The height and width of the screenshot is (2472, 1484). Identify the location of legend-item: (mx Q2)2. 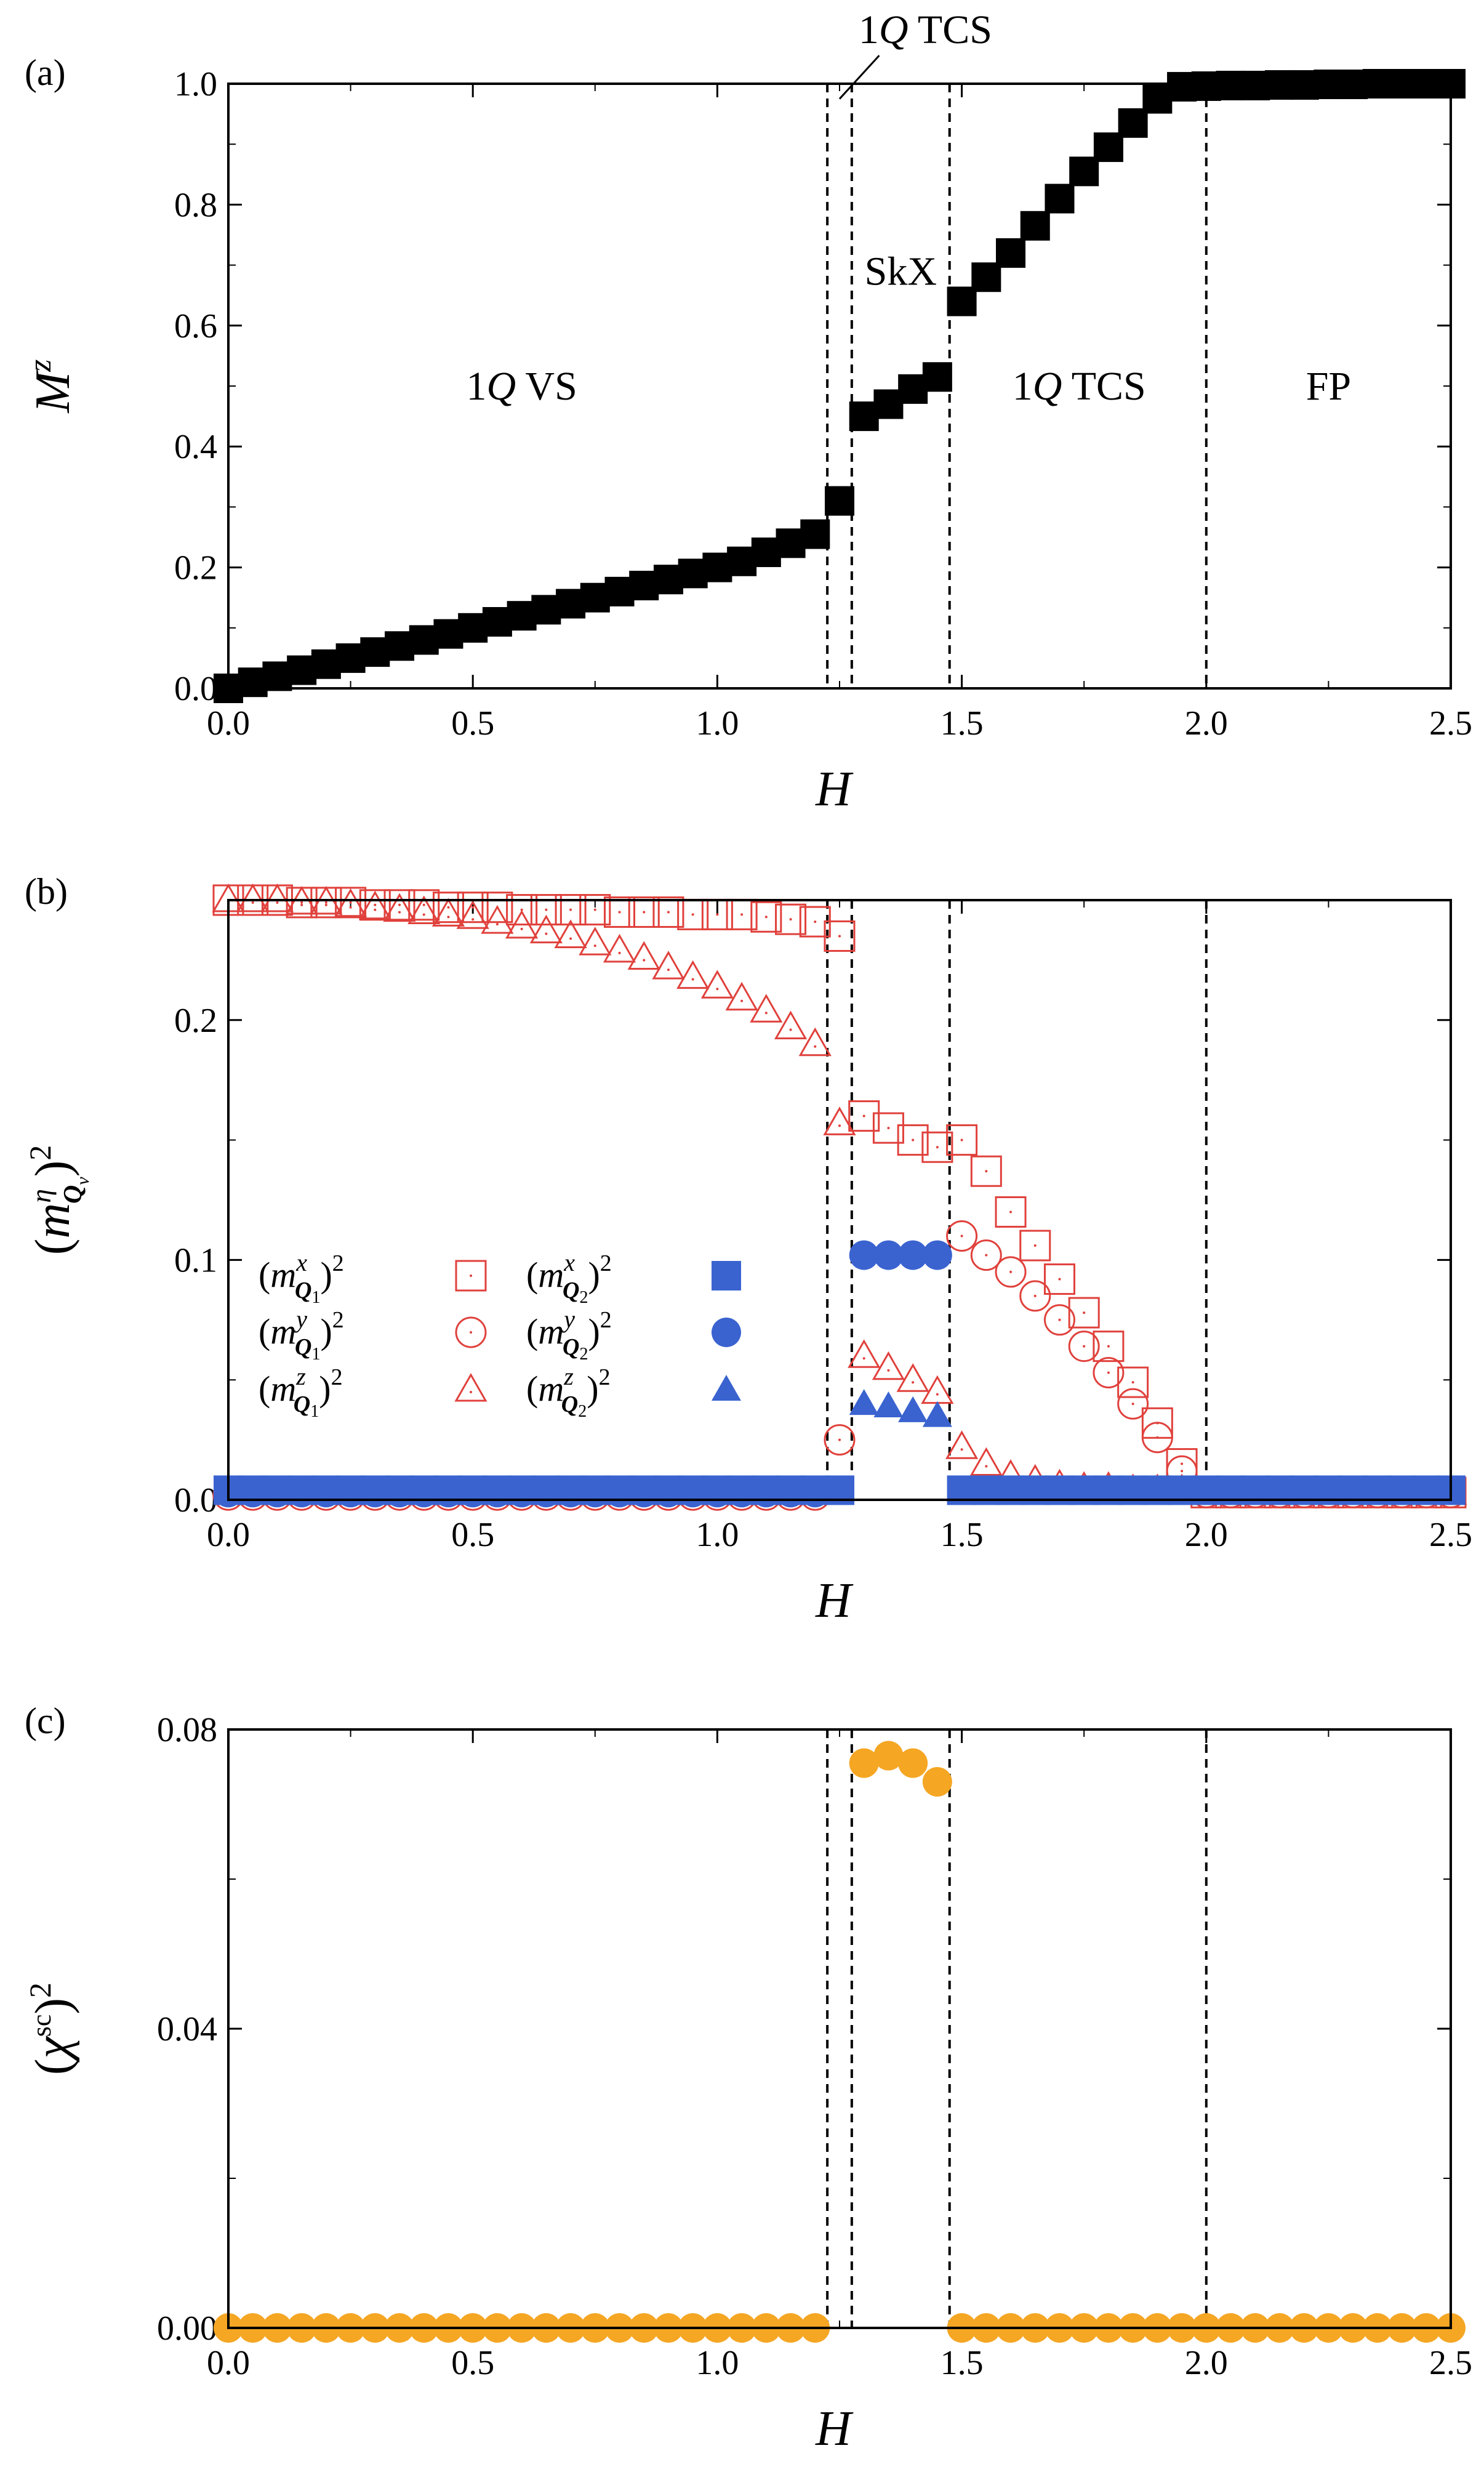
(633, 1278).